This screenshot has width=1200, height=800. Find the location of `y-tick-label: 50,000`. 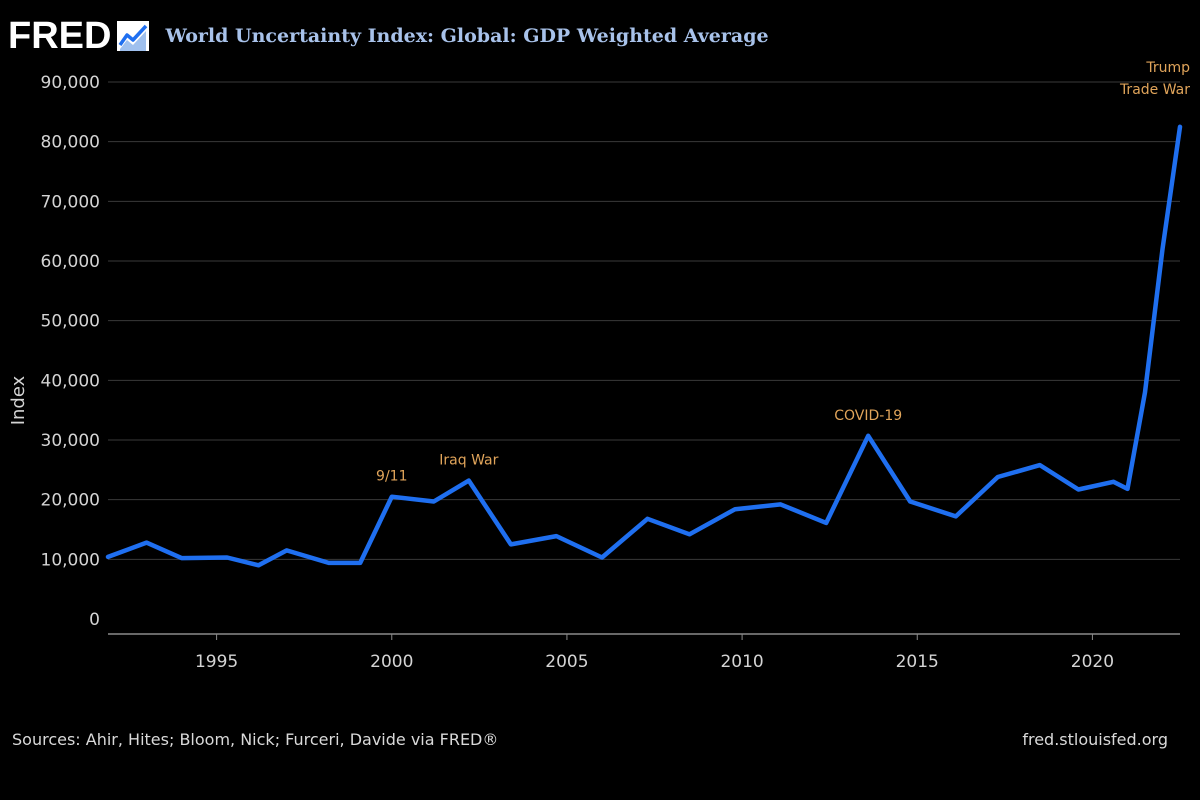

y-tick-label: 50,000 is located at coordinates (70, 322).